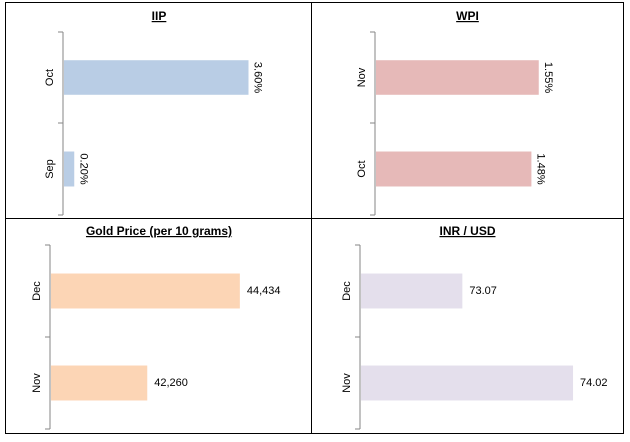  What do you see at coordinates (159, 16) in the screenshot?
I see `chart-title: IIP` at bounding box center [159, 16].